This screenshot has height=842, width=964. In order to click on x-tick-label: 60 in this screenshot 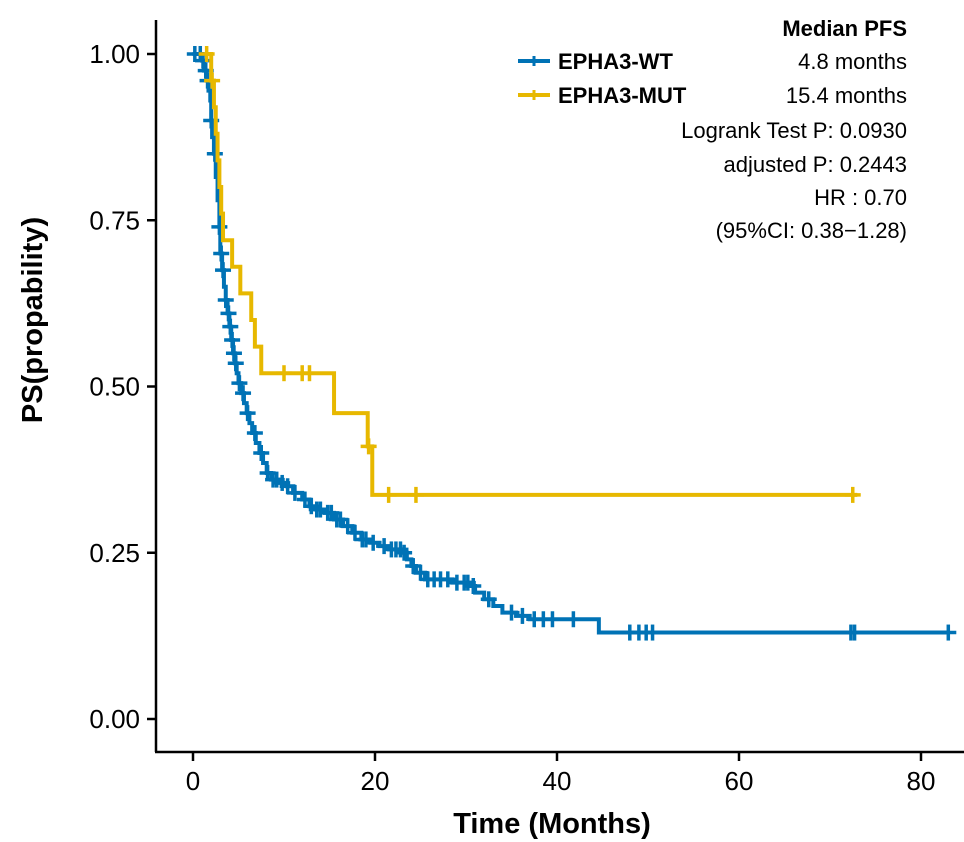, I will do `click(739, 781)`.